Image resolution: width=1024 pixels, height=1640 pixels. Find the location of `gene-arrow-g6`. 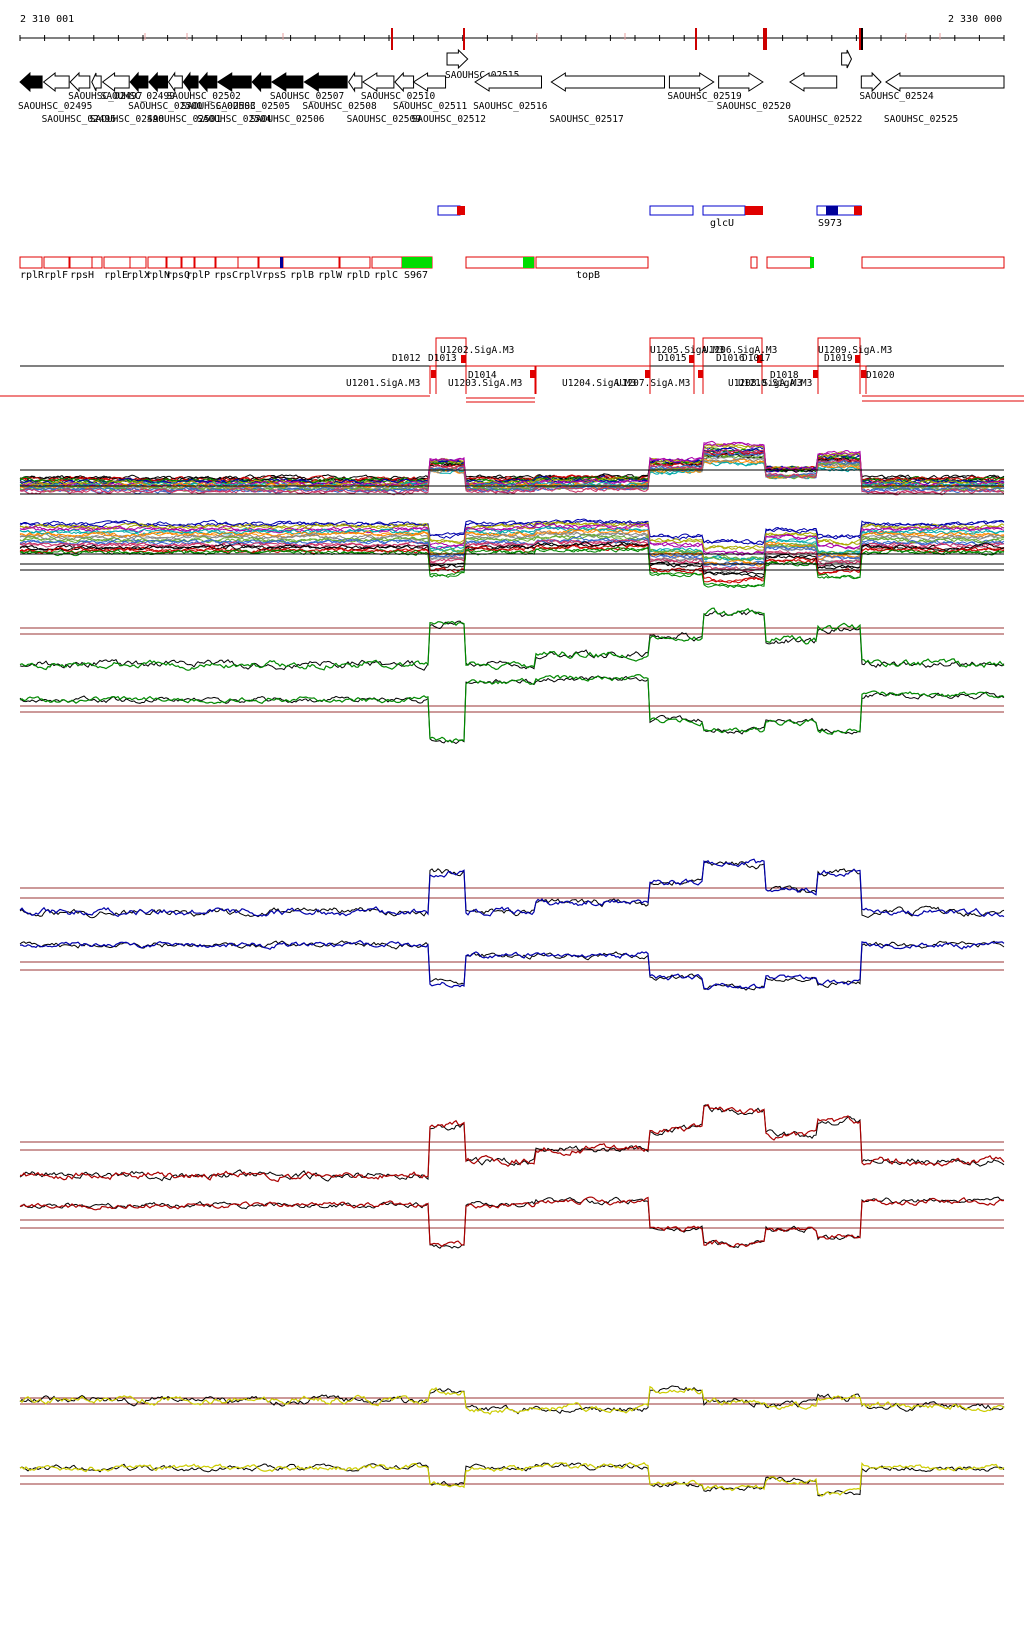

gene-arrow-g6 is located at coordinates (139, 82).